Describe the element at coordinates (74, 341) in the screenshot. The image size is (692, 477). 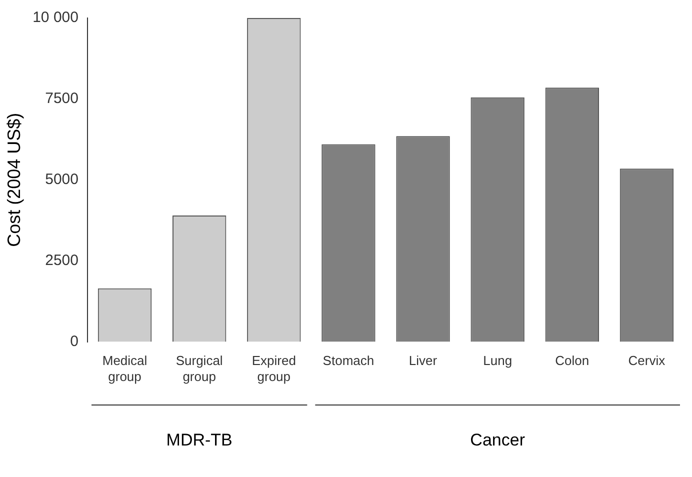
I see `y-tick-label: 0` at that location.